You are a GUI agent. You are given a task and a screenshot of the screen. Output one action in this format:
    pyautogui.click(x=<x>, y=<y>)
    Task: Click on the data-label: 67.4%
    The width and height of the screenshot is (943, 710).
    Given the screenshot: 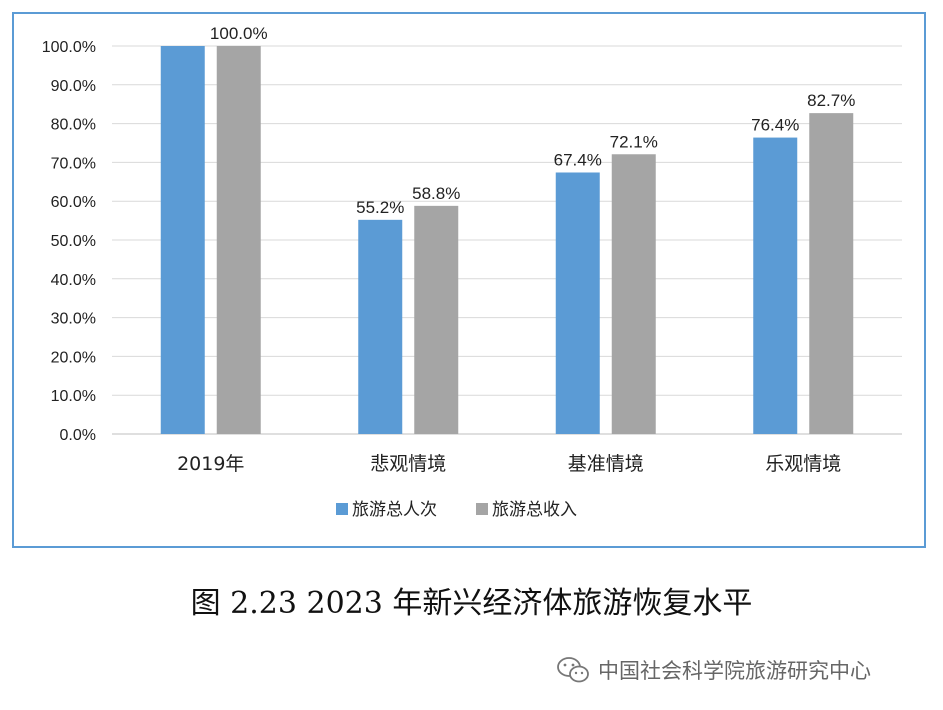 What is the action you would take?
    pyautogui.click(x=578, y=159)
    